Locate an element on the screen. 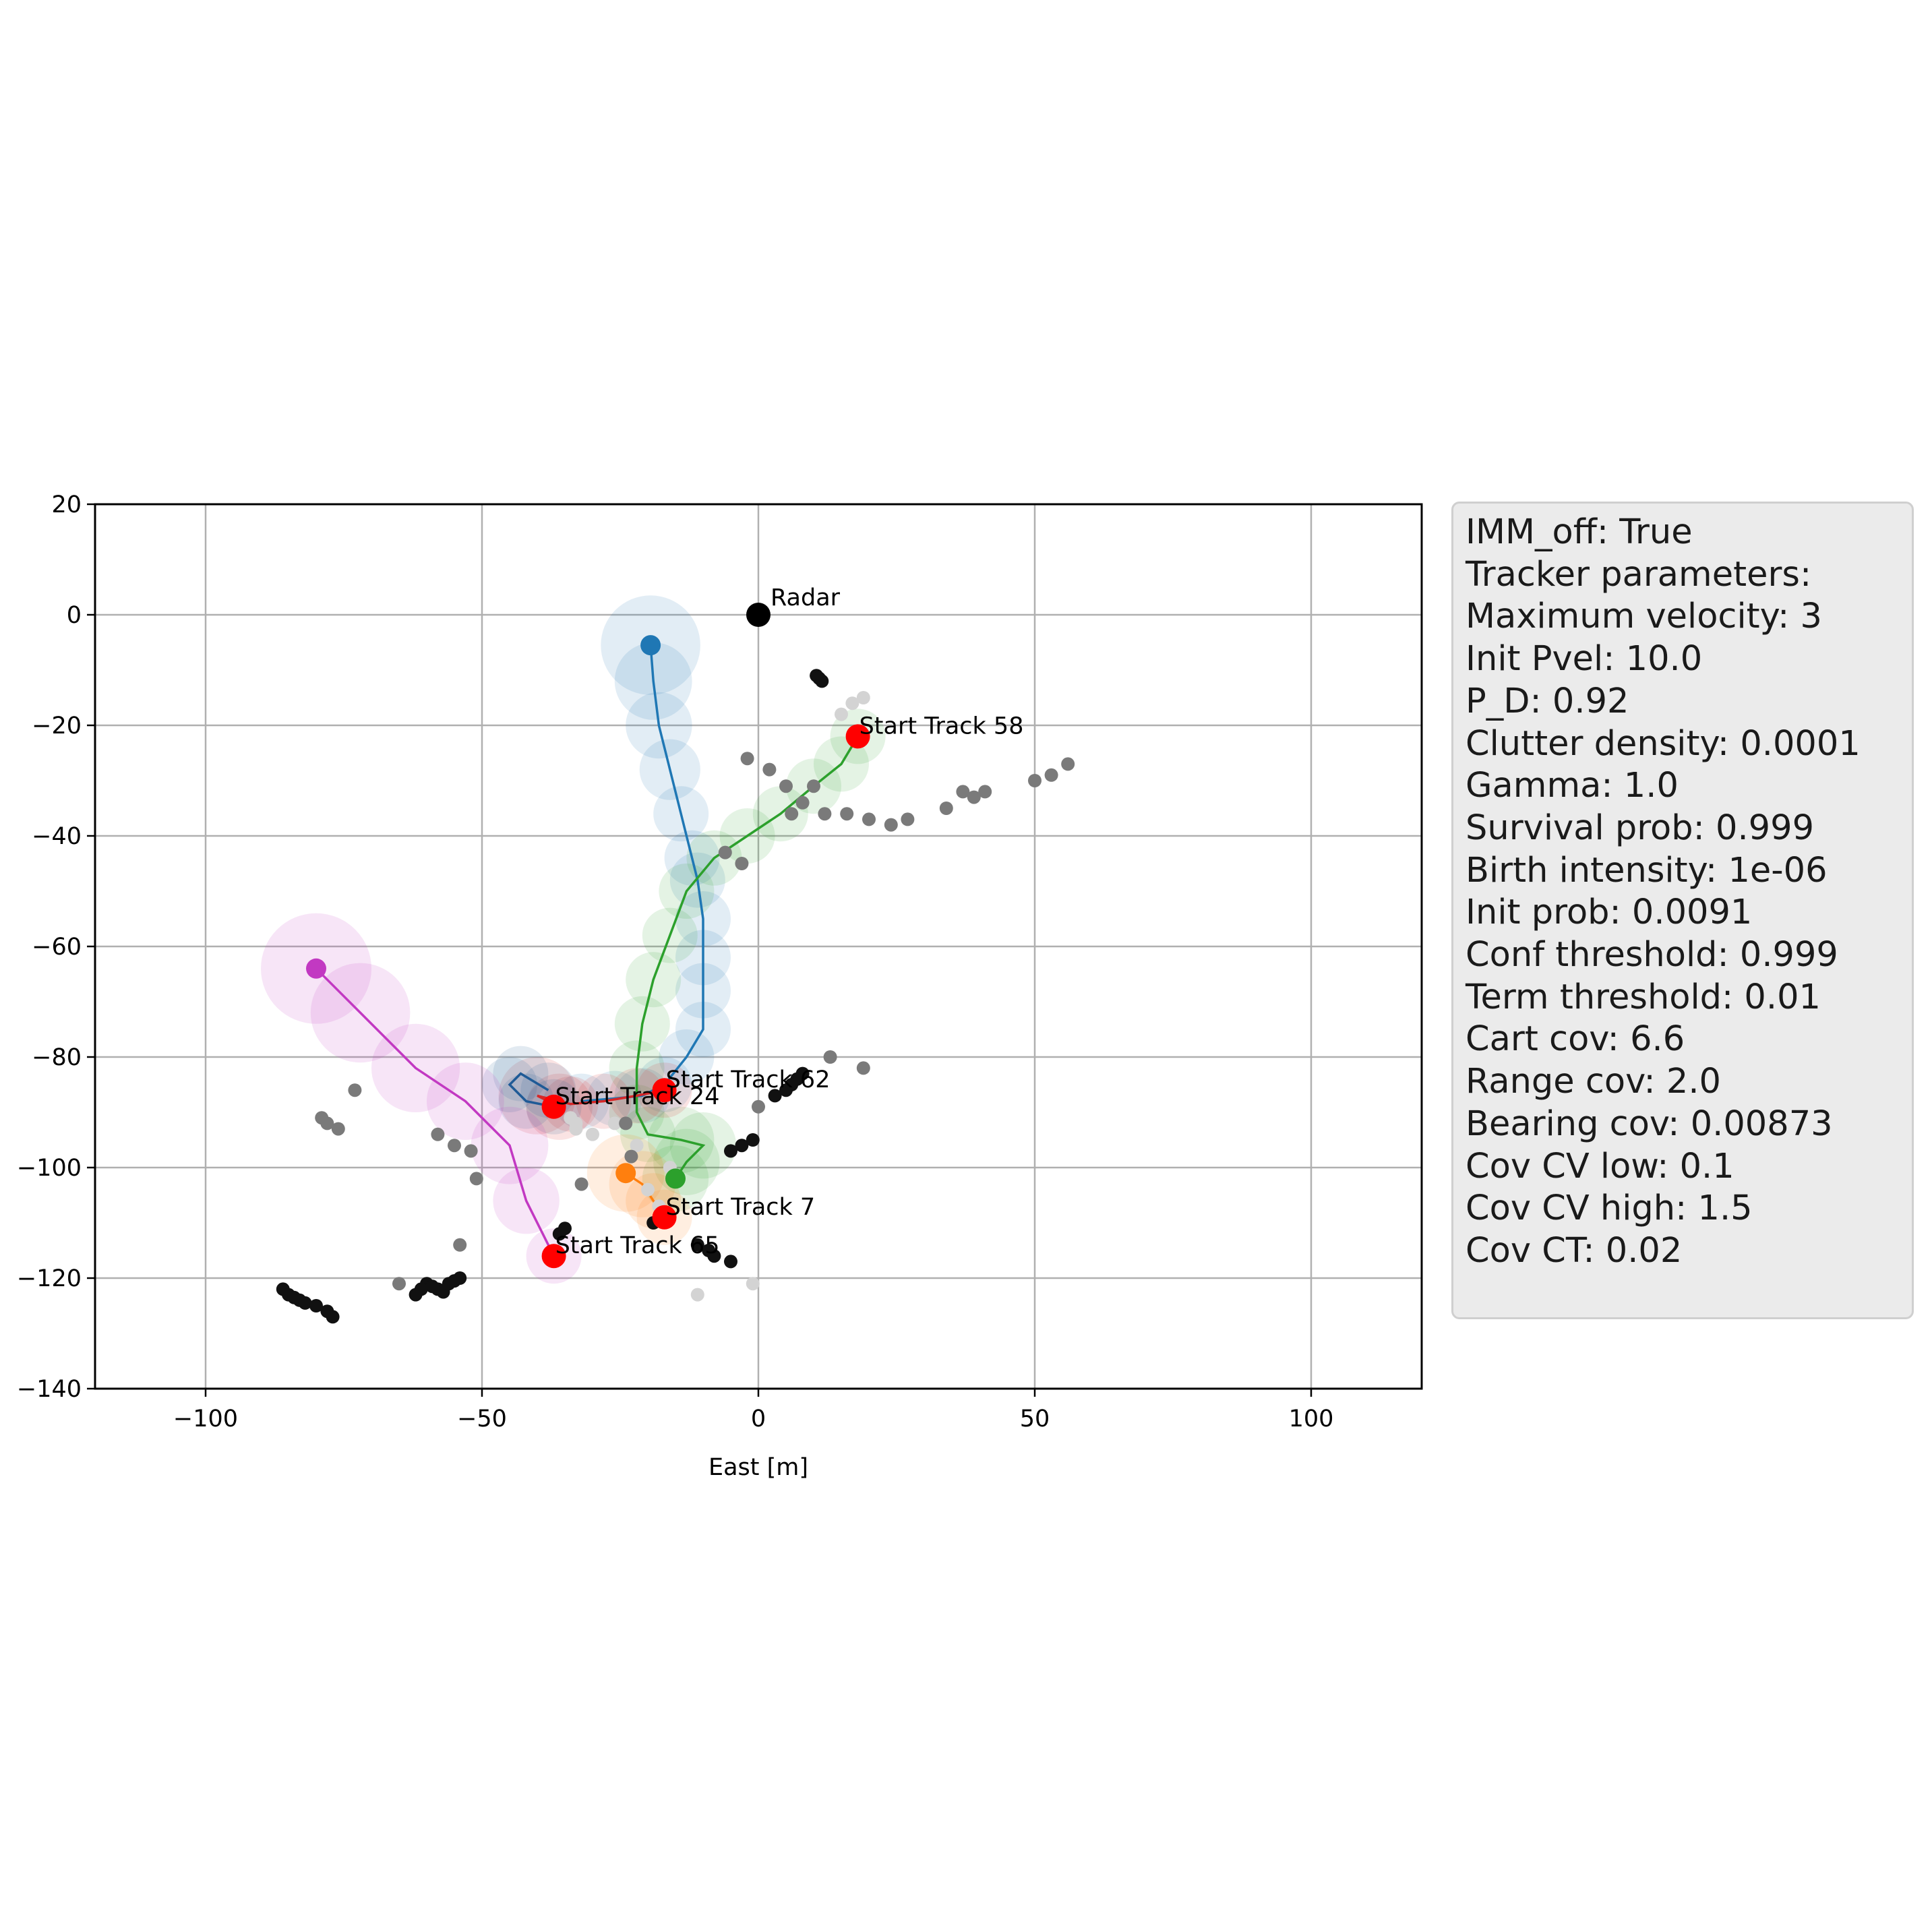  parameter-line: P_D: 0.92 is located at coordinates (1547, 701).